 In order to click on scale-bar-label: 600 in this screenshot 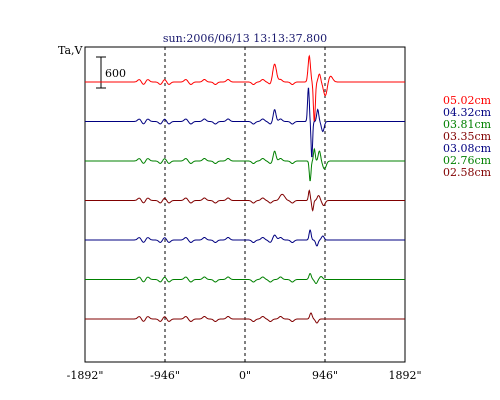, I will do `click(115, 73)`.